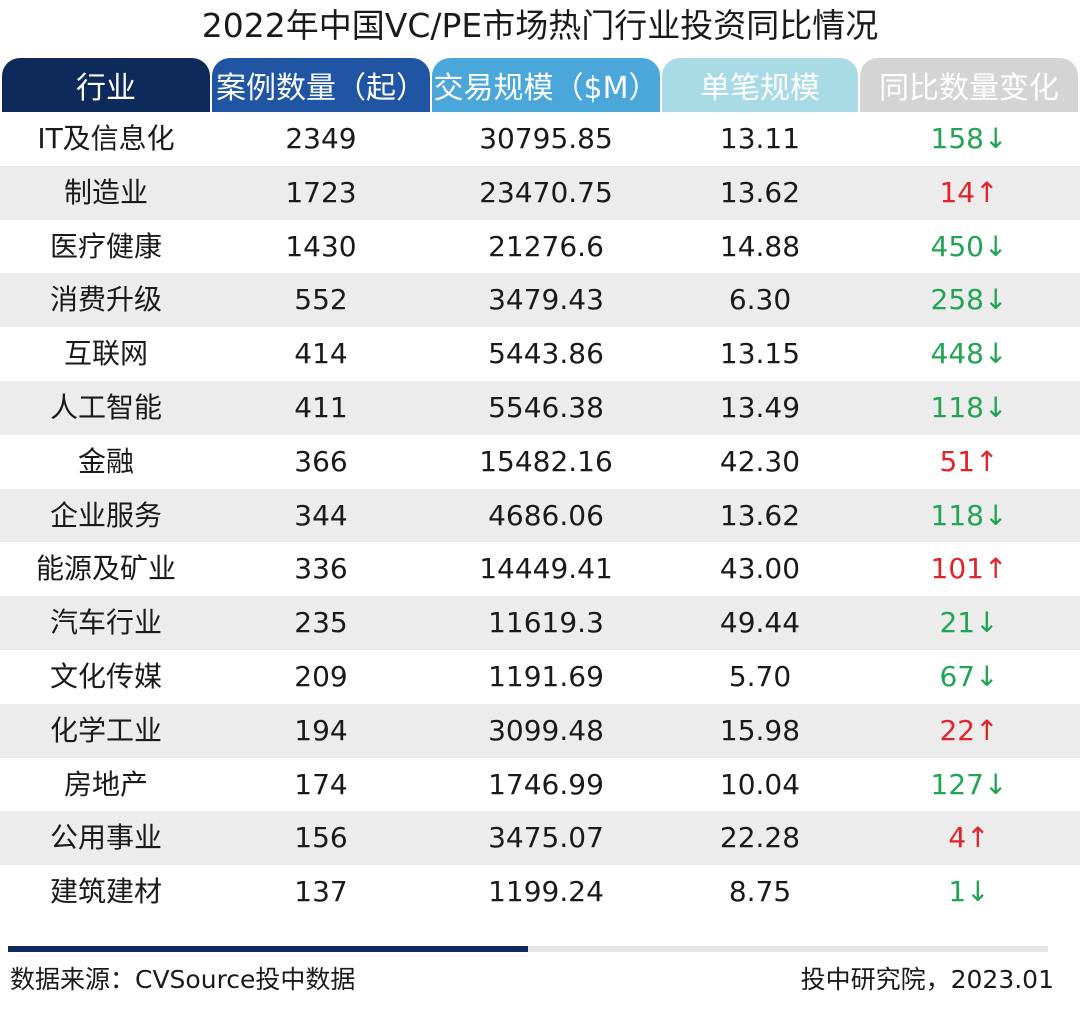  I want to click on cell-avg: 10.04, so click(760, 784).